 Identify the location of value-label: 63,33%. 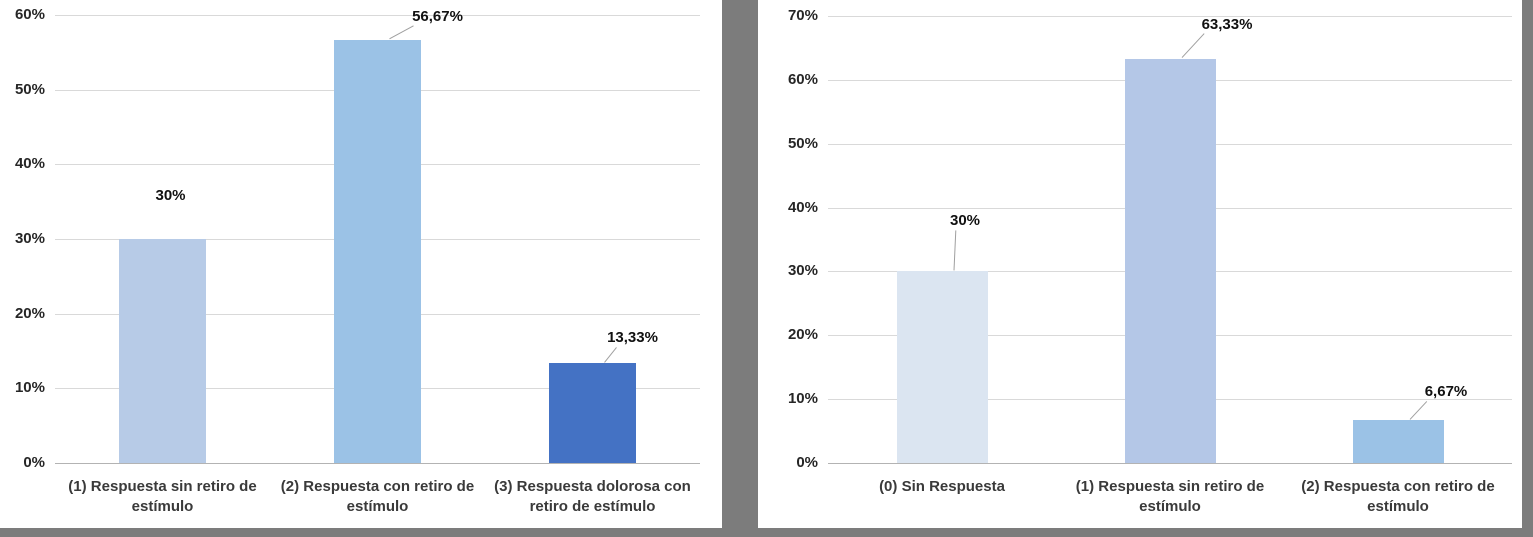
(1227, 24).